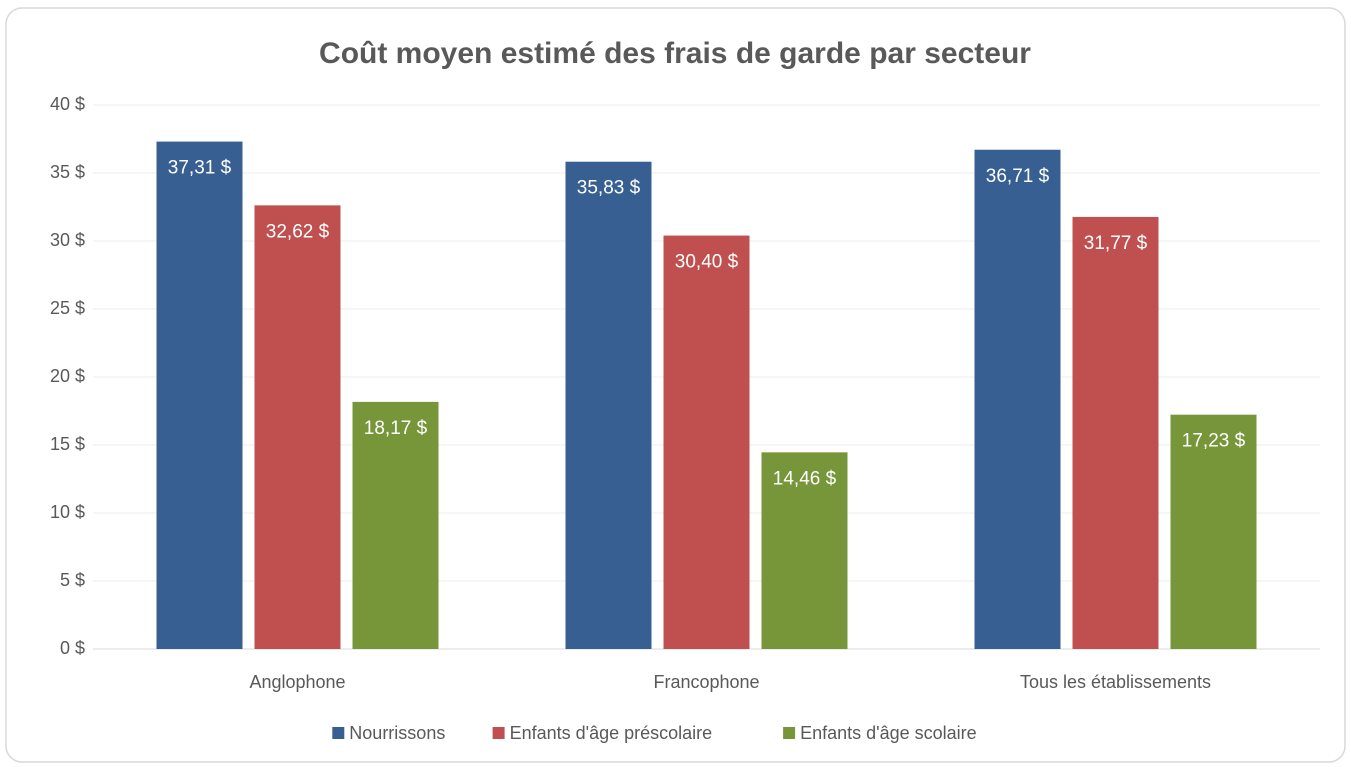 The image size is (1351, 767). What do you see at coordinates (67, 172) in the screenshot?
I see `y-tick-label: 35 $` at bounding box center [67, 172].